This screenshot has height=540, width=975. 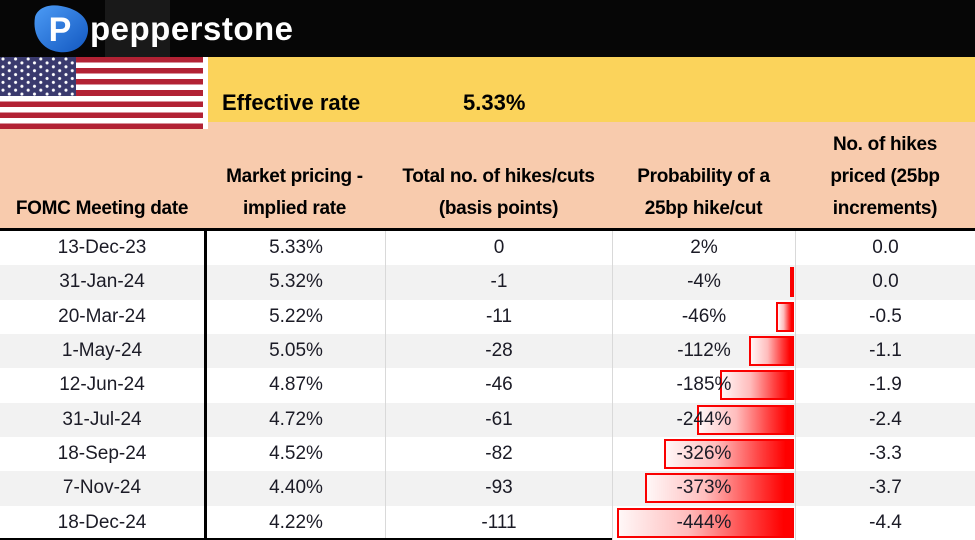 I want to click on probability-label: -112%, so click(x=704, y=351).